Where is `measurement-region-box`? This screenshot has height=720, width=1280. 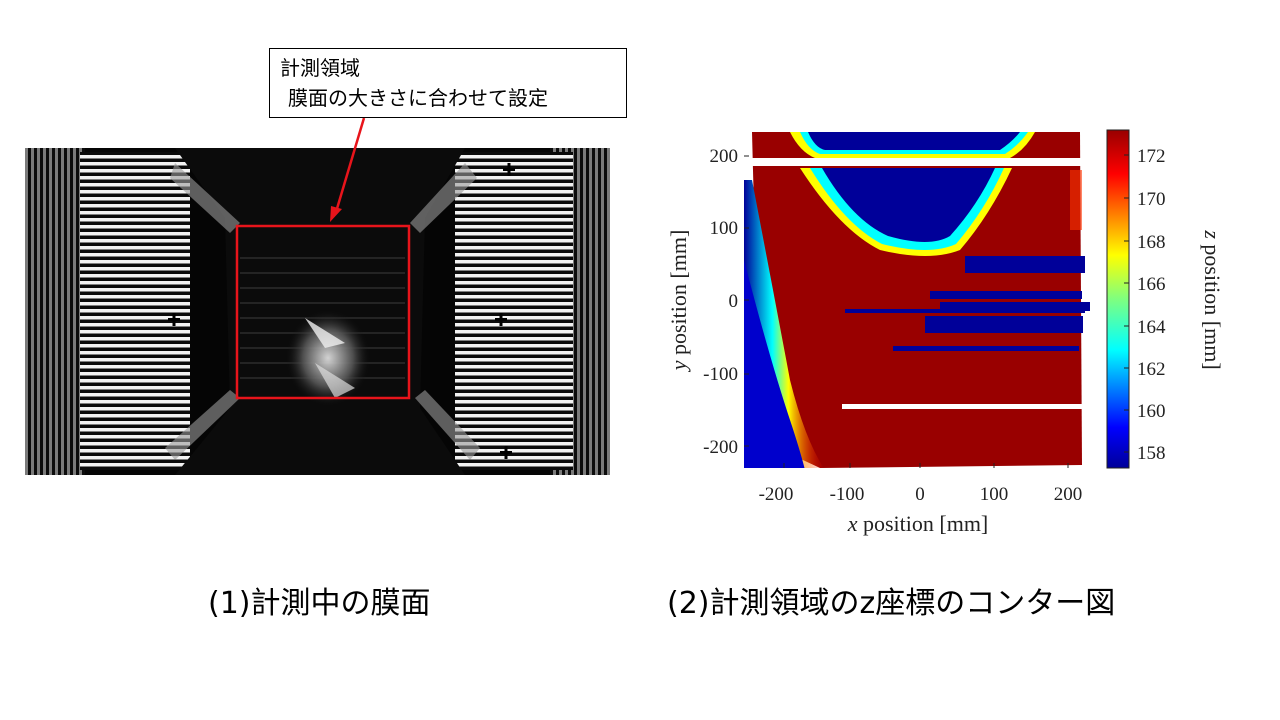 measurement-region-box is located at coordinates (323, 312).